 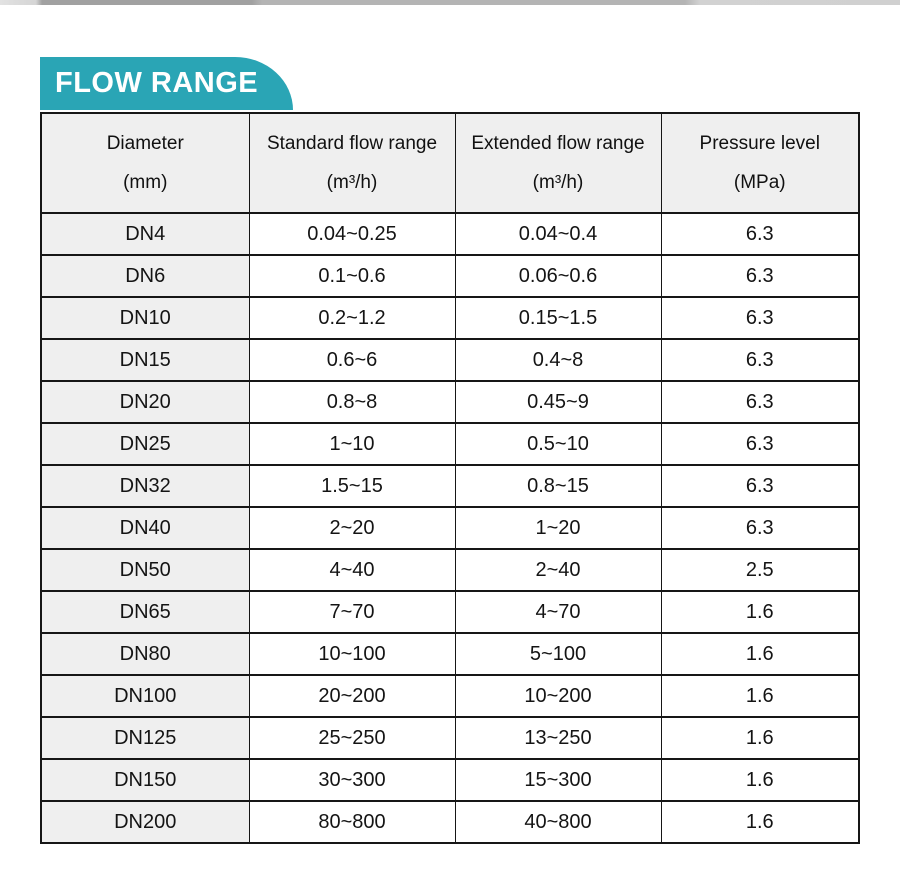 I want to click on extended-flow-cell: 10~200, so click(x=558, y=696).